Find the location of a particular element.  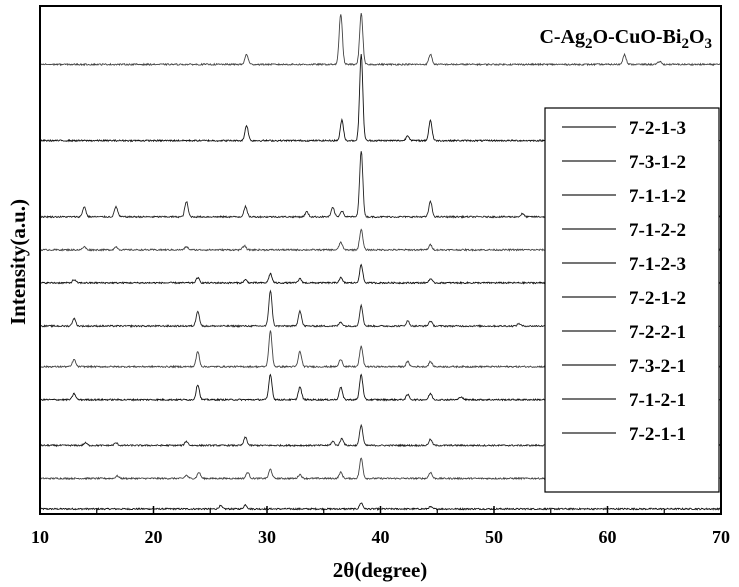

x-axis-tick-labels: 10 20 30 40 50 60 70 is located at coordinates (380, 537).